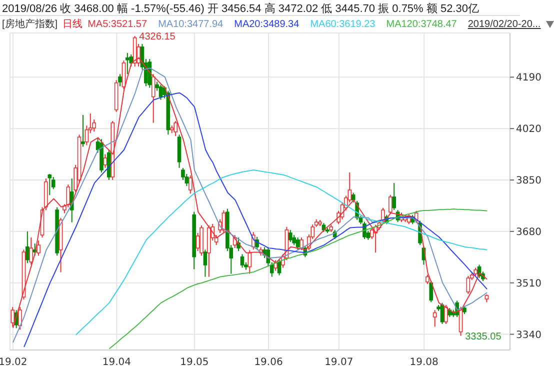  I want to click on chart-title: 2019/08/26 收 3468.00 幅 -1.57%(-55.46) 开 3456.54 高 3472.02 低 3445.70 振 0.75% 额 52.30亿, so click(240, 9).